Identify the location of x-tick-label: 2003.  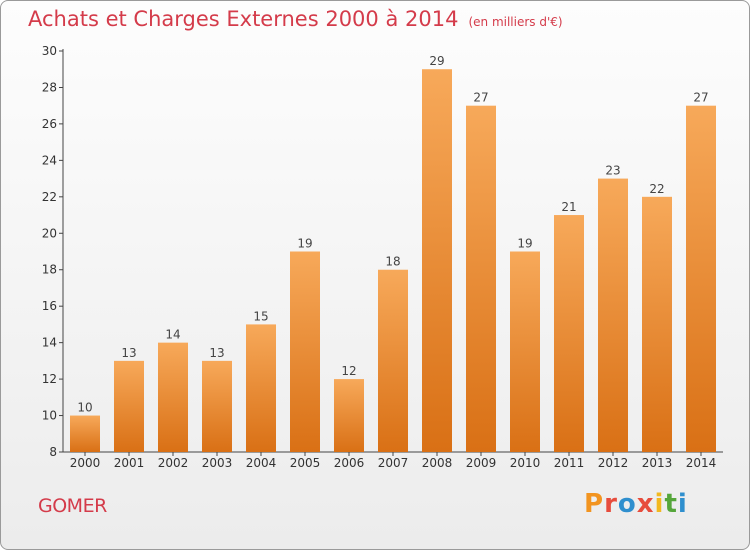
(217, 463).